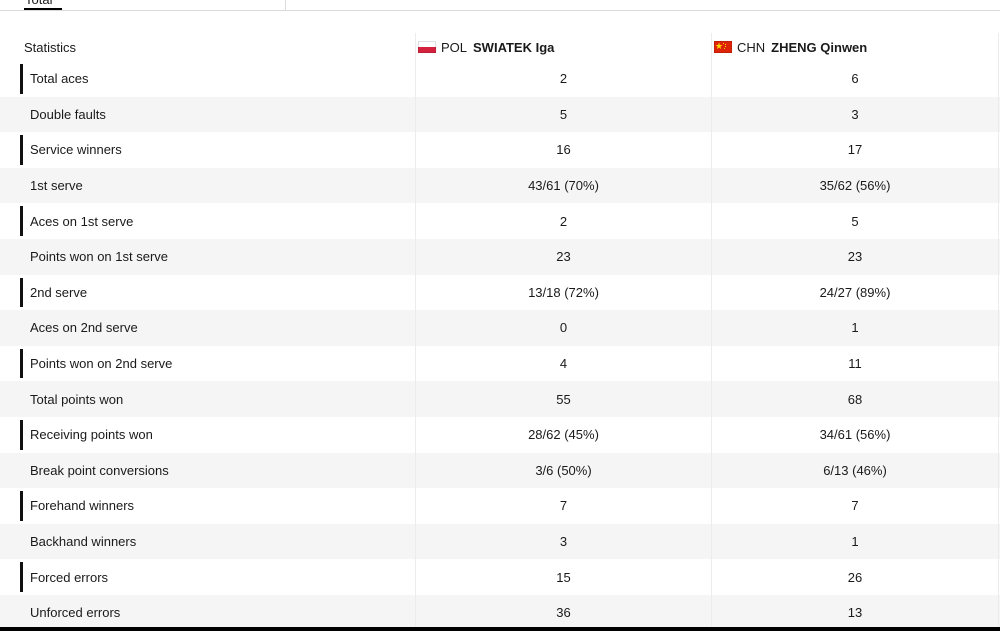 The height and width of the screenshot is (631, 1000). Describe the element at coordinates (50, 47) in the screenshot. I see `statistics-column-header: Statistics` at that location.